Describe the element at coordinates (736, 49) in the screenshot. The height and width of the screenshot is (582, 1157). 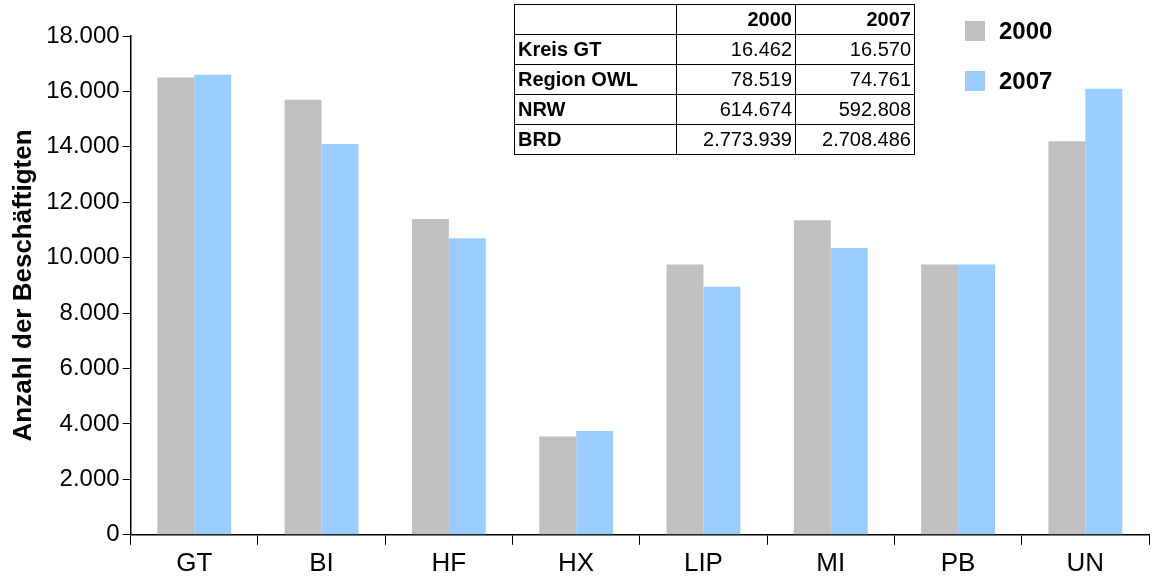
I see `annotation: 16.462` at that location.